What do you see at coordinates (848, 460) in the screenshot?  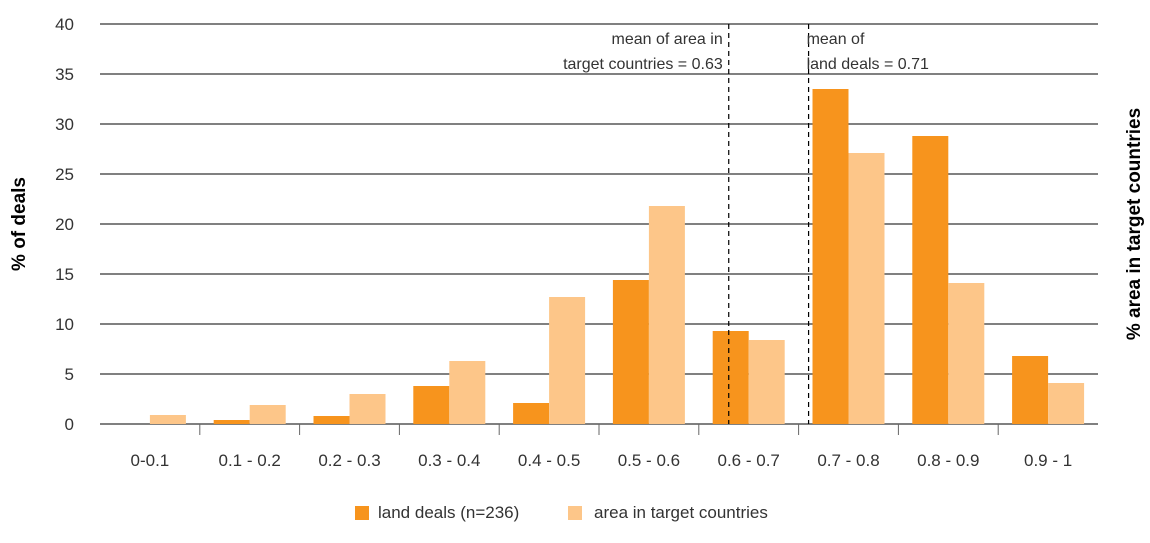 I see `x-tick-label: 0.7 - 0.8` at bounding box center [848, 460].